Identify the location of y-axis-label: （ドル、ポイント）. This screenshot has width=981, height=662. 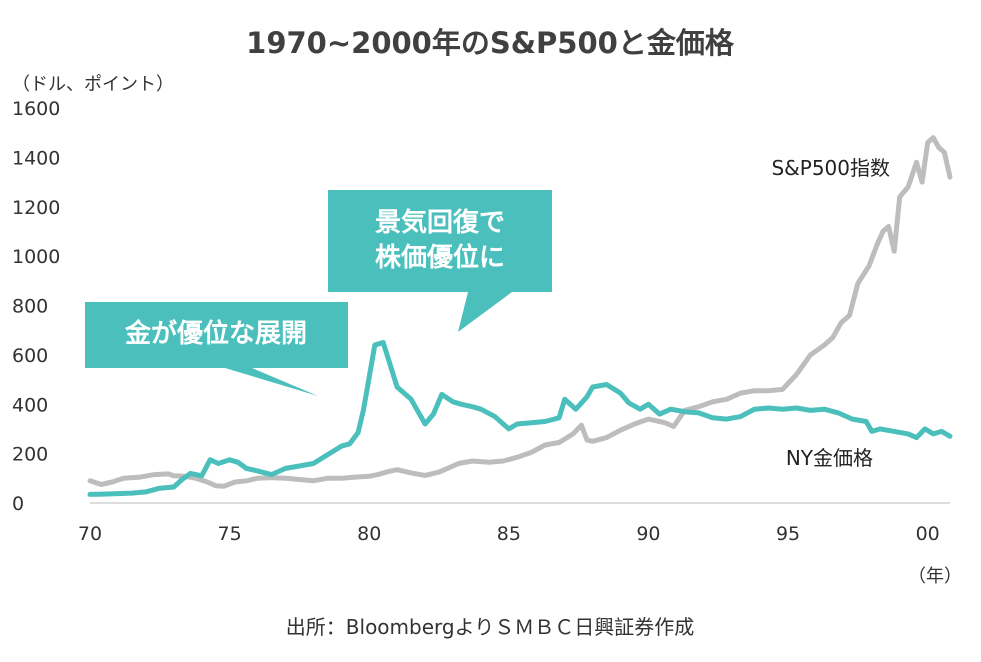
(93, 84).